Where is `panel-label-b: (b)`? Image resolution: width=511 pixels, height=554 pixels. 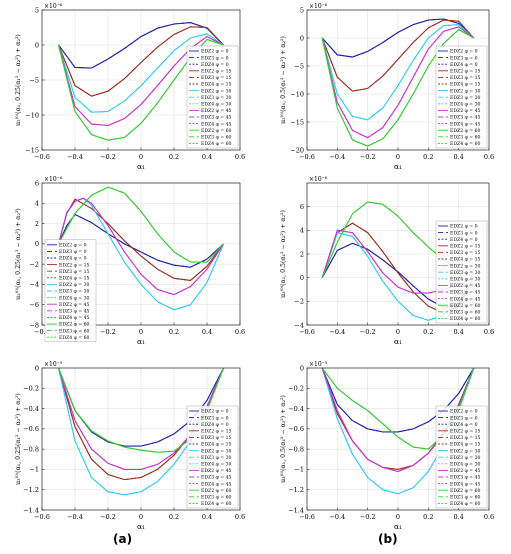 panel-label-b: (b) is located at coordinates (388, 539).